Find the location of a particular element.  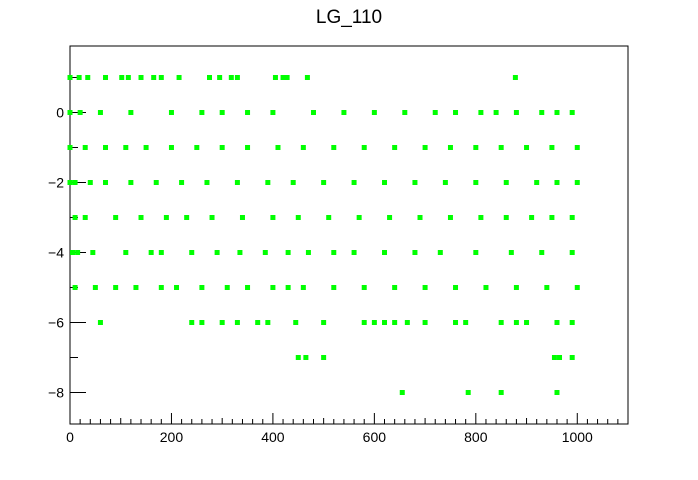

chart-title: LG_110 is located at coordinates (349, 17).